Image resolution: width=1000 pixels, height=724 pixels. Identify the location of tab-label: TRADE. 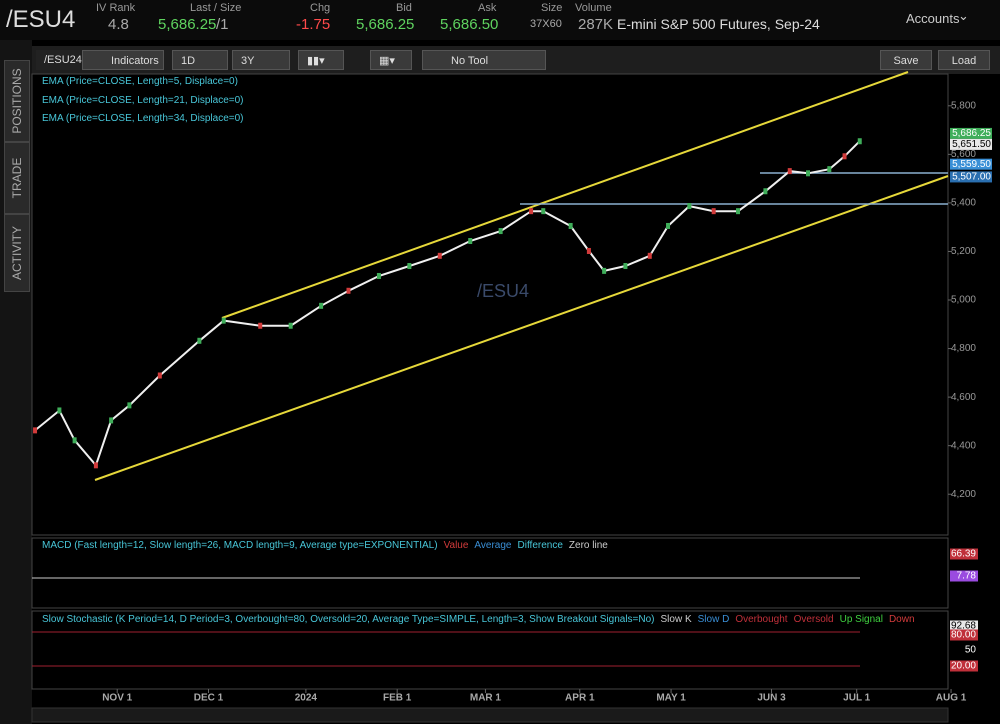
(17, 178).